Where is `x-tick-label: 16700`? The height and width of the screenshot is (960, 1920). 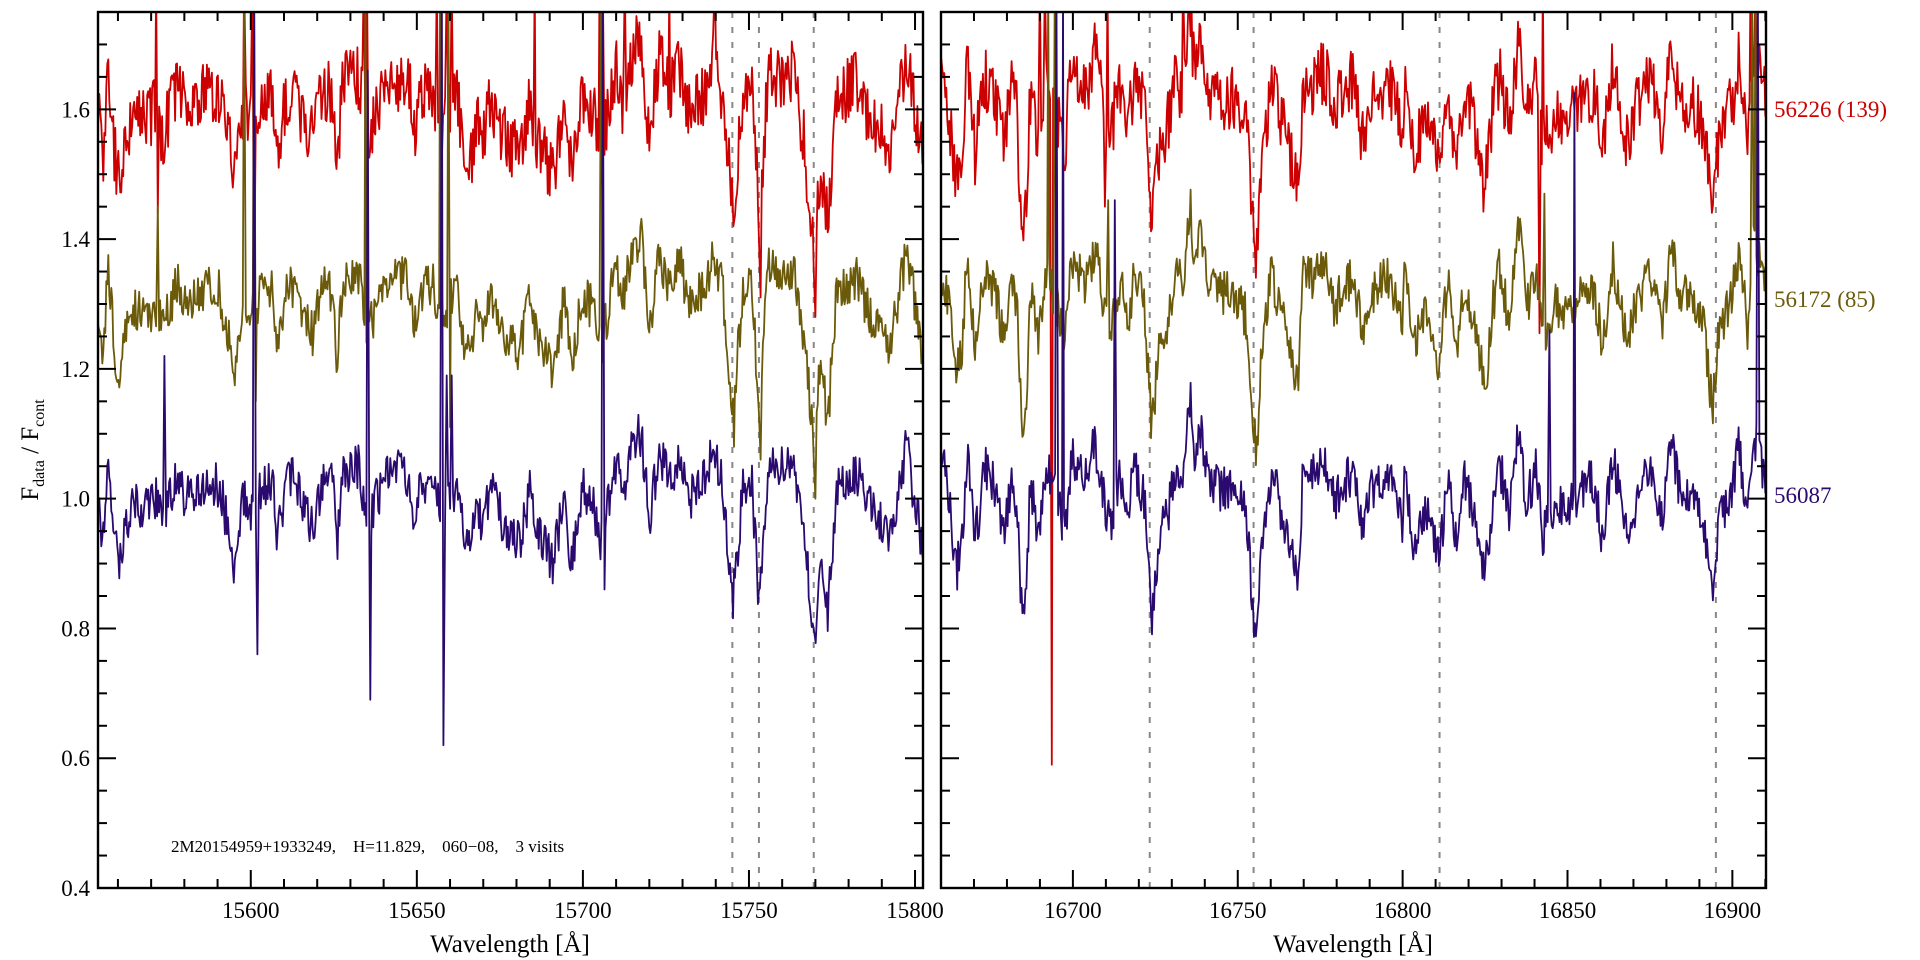 x-tick-label: 16700 is located at coordinates (1073, 910).